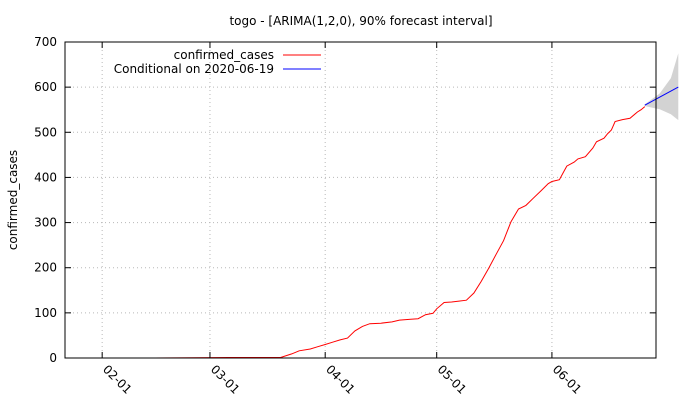  I want to click on y-tick-label: 100, so click(45, 313).